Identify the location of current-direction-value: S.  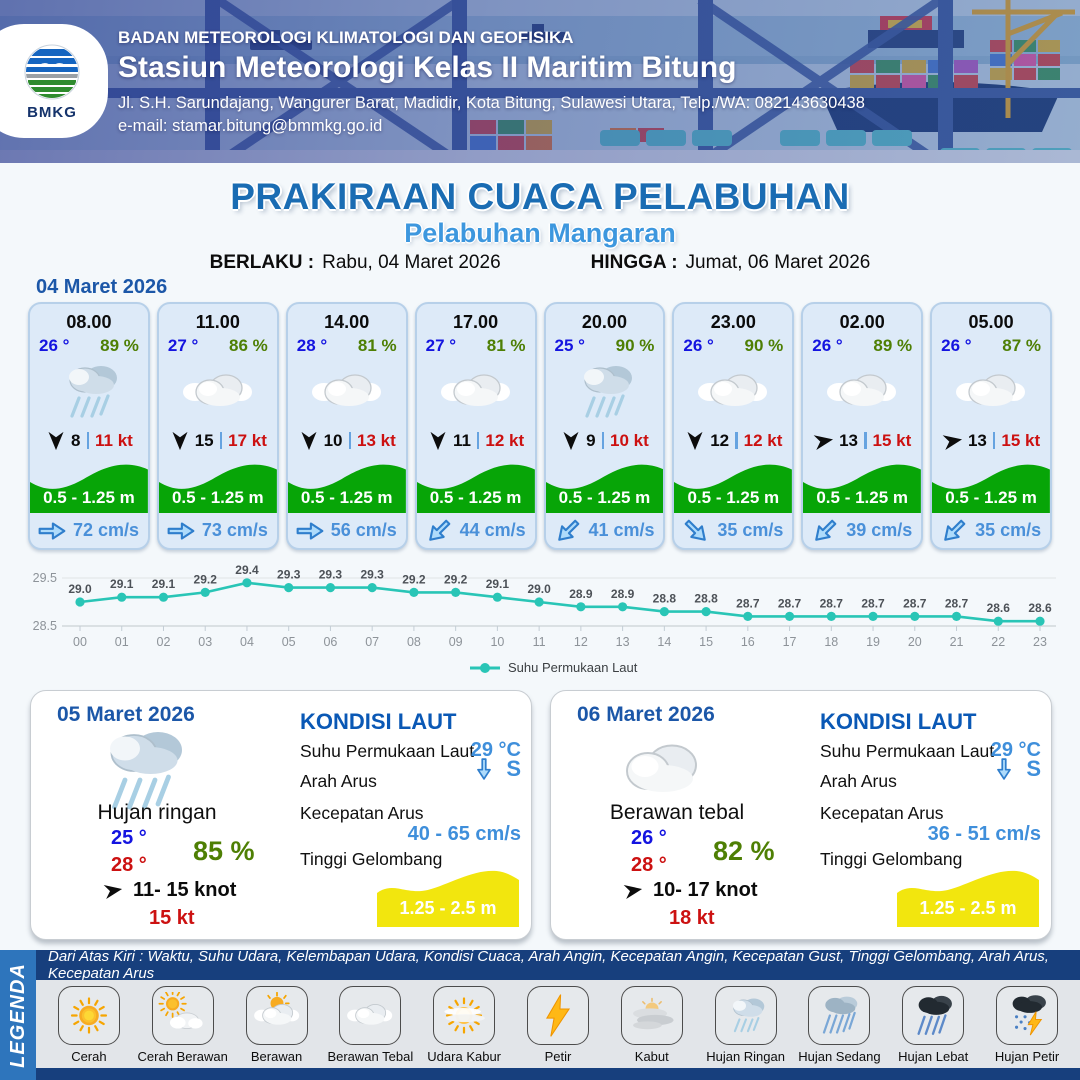
(513, 768).